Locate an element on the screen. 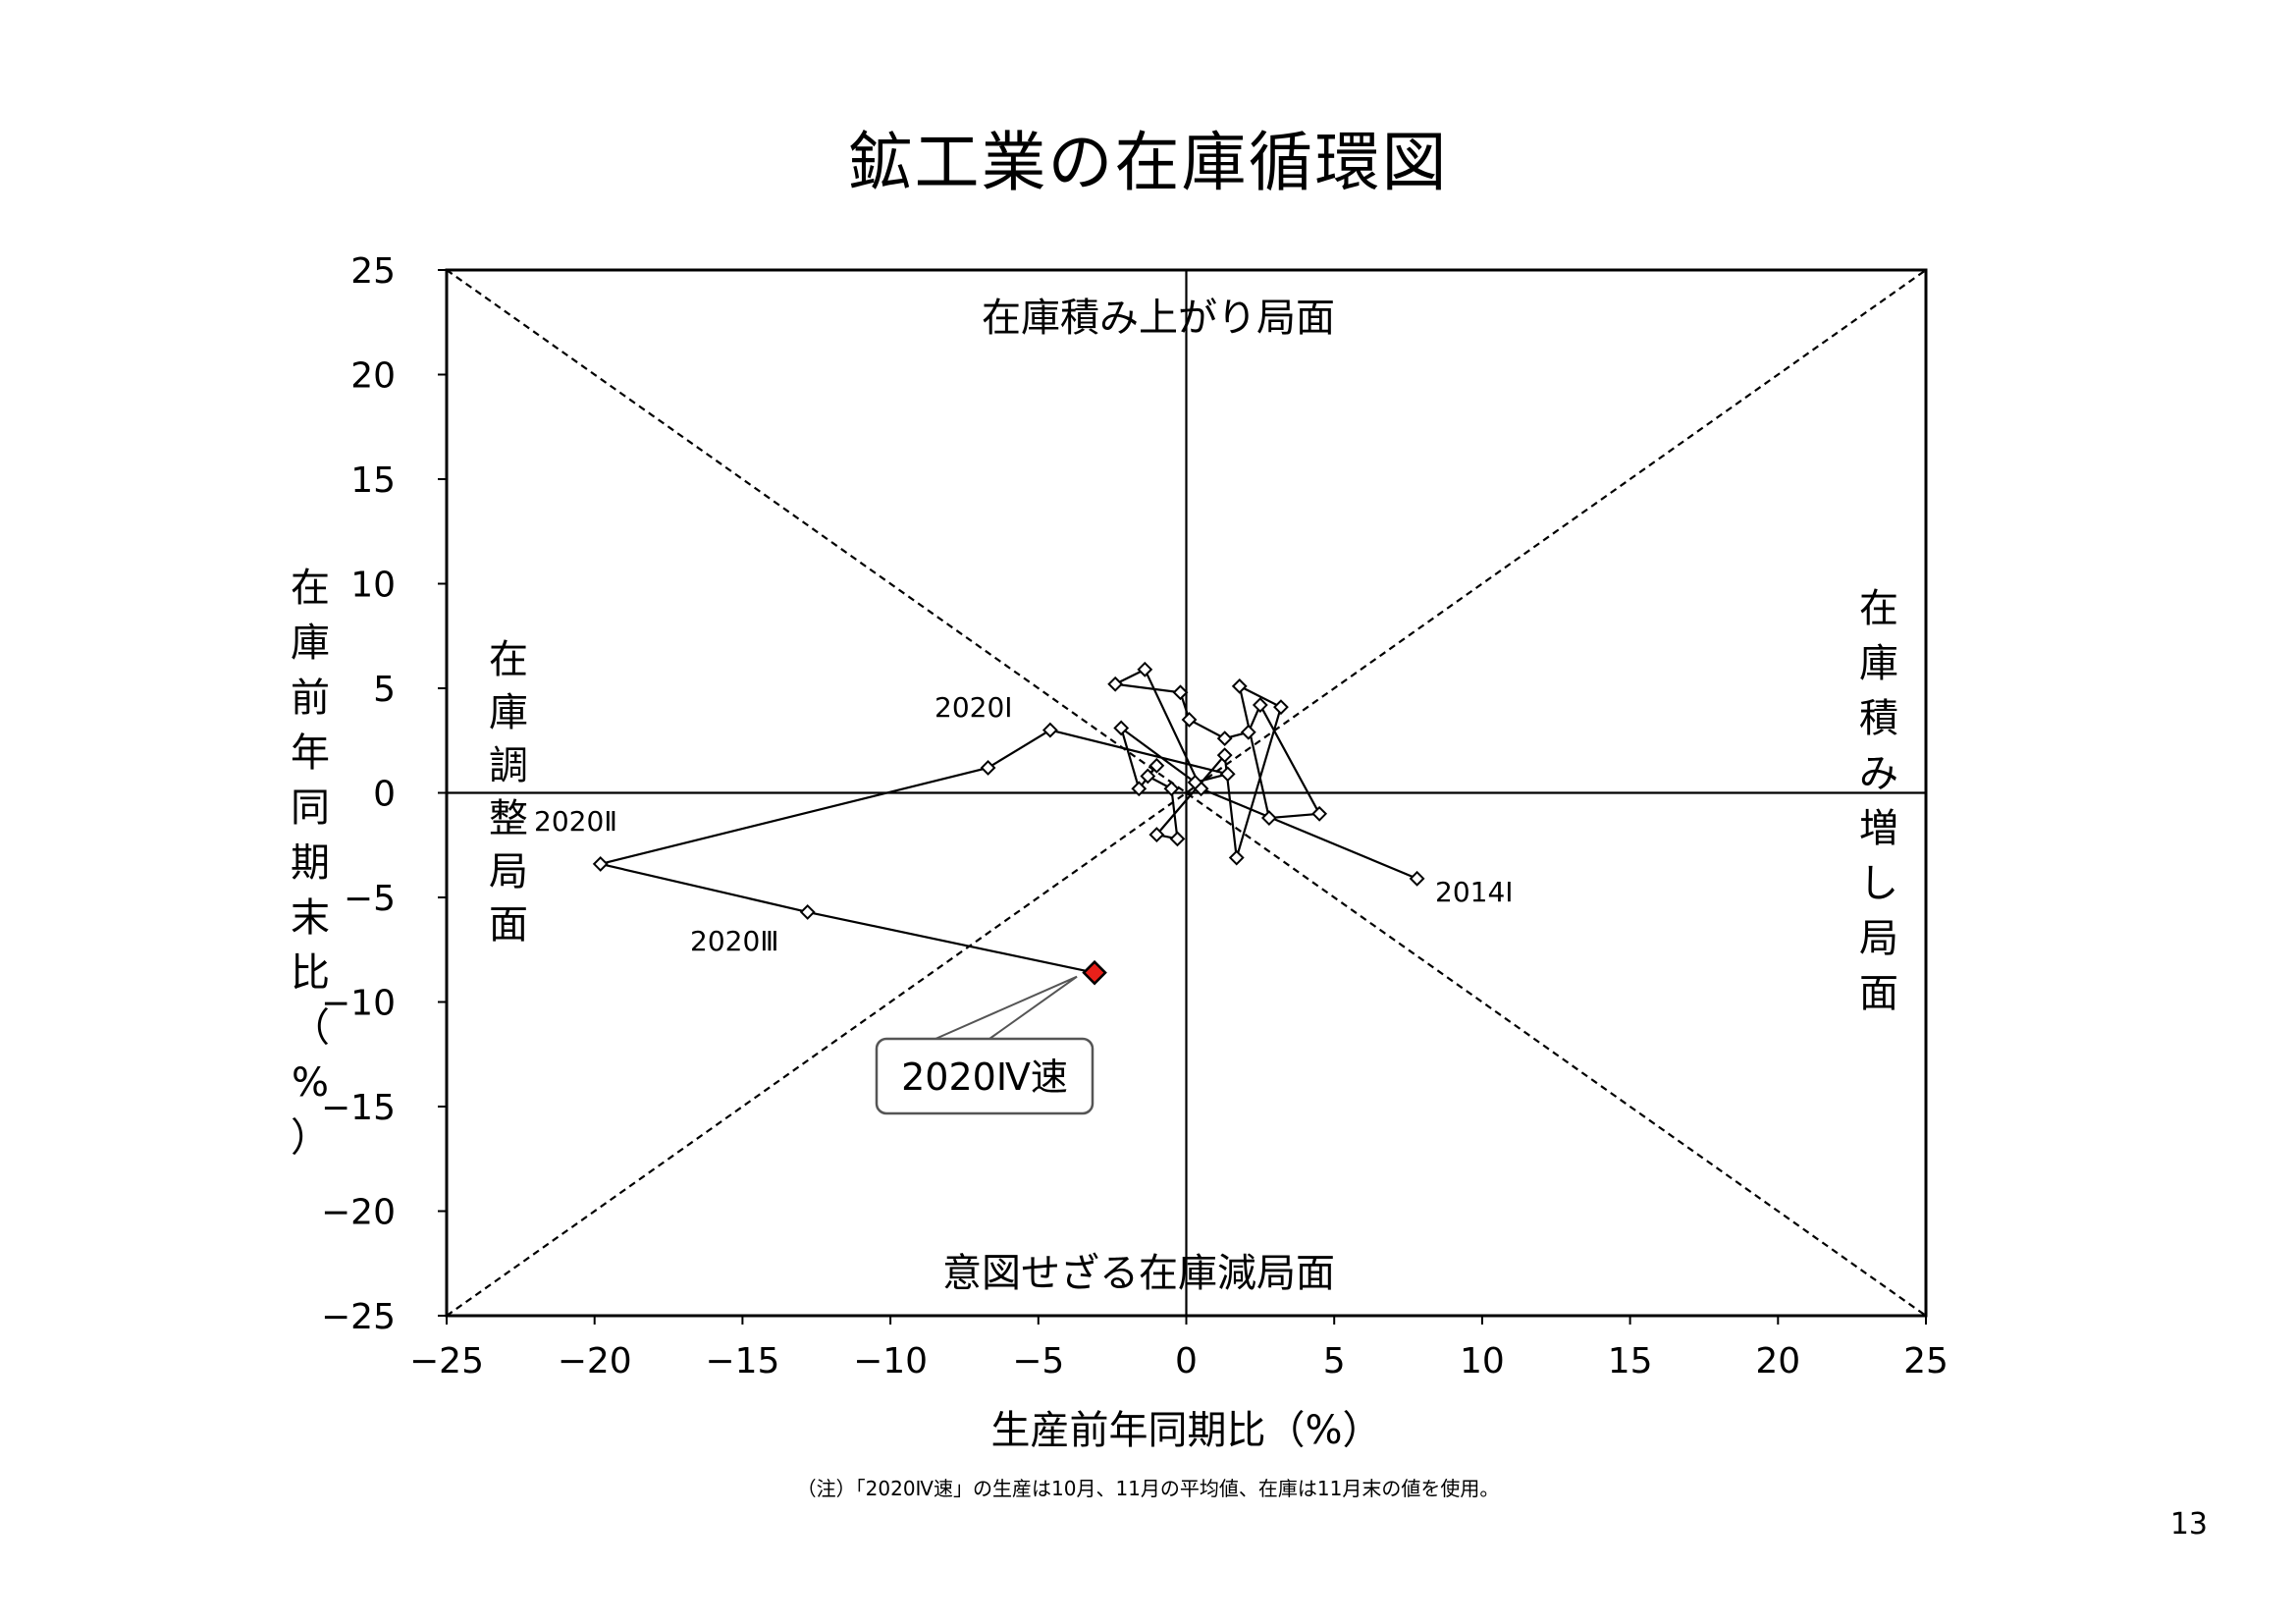 The width and height of the screenshot is (2296, 1624). x-tick-label: −5 is located at coordinates (1038, 1361).